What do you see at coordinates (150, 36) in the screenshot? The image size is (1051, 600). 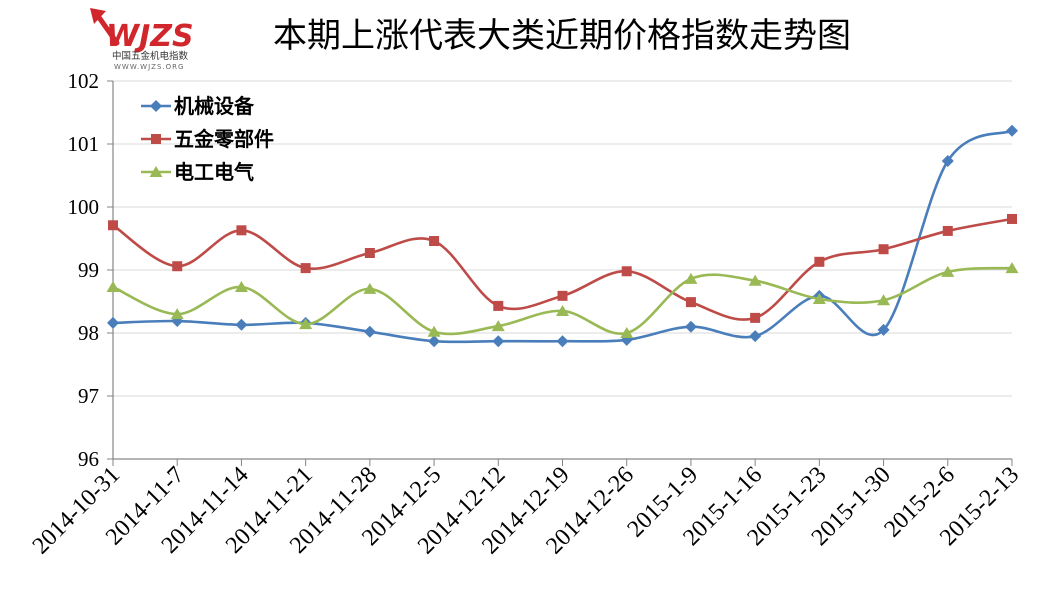 I see `logo-mark: WJZS` at bounding box center [150, 36].